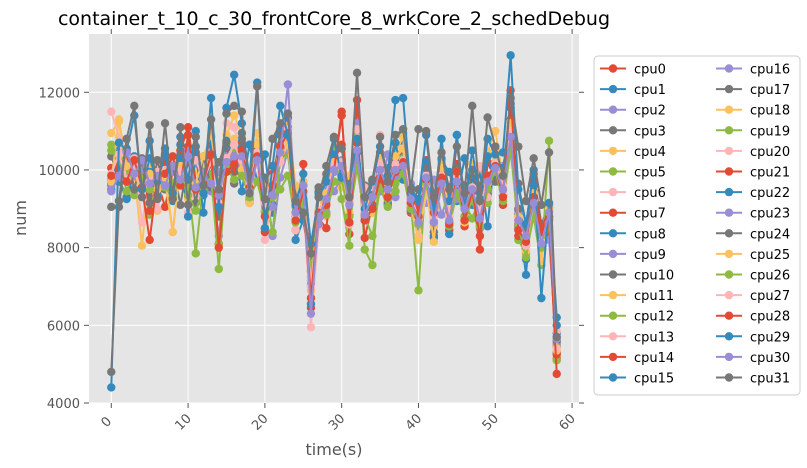 The width and height of the screenshot is (807, 468). I want to click on legend-label: cpu0, so click(650, 70).